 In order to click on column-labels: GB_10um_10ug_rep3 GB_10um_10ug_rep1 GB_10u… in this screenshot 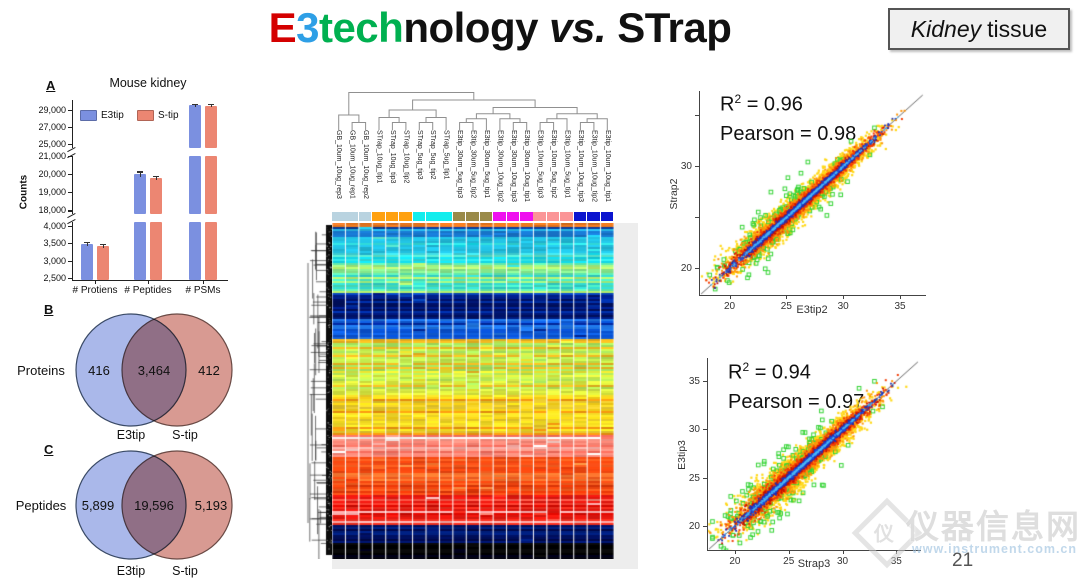, I will do `click(473, 170)`.